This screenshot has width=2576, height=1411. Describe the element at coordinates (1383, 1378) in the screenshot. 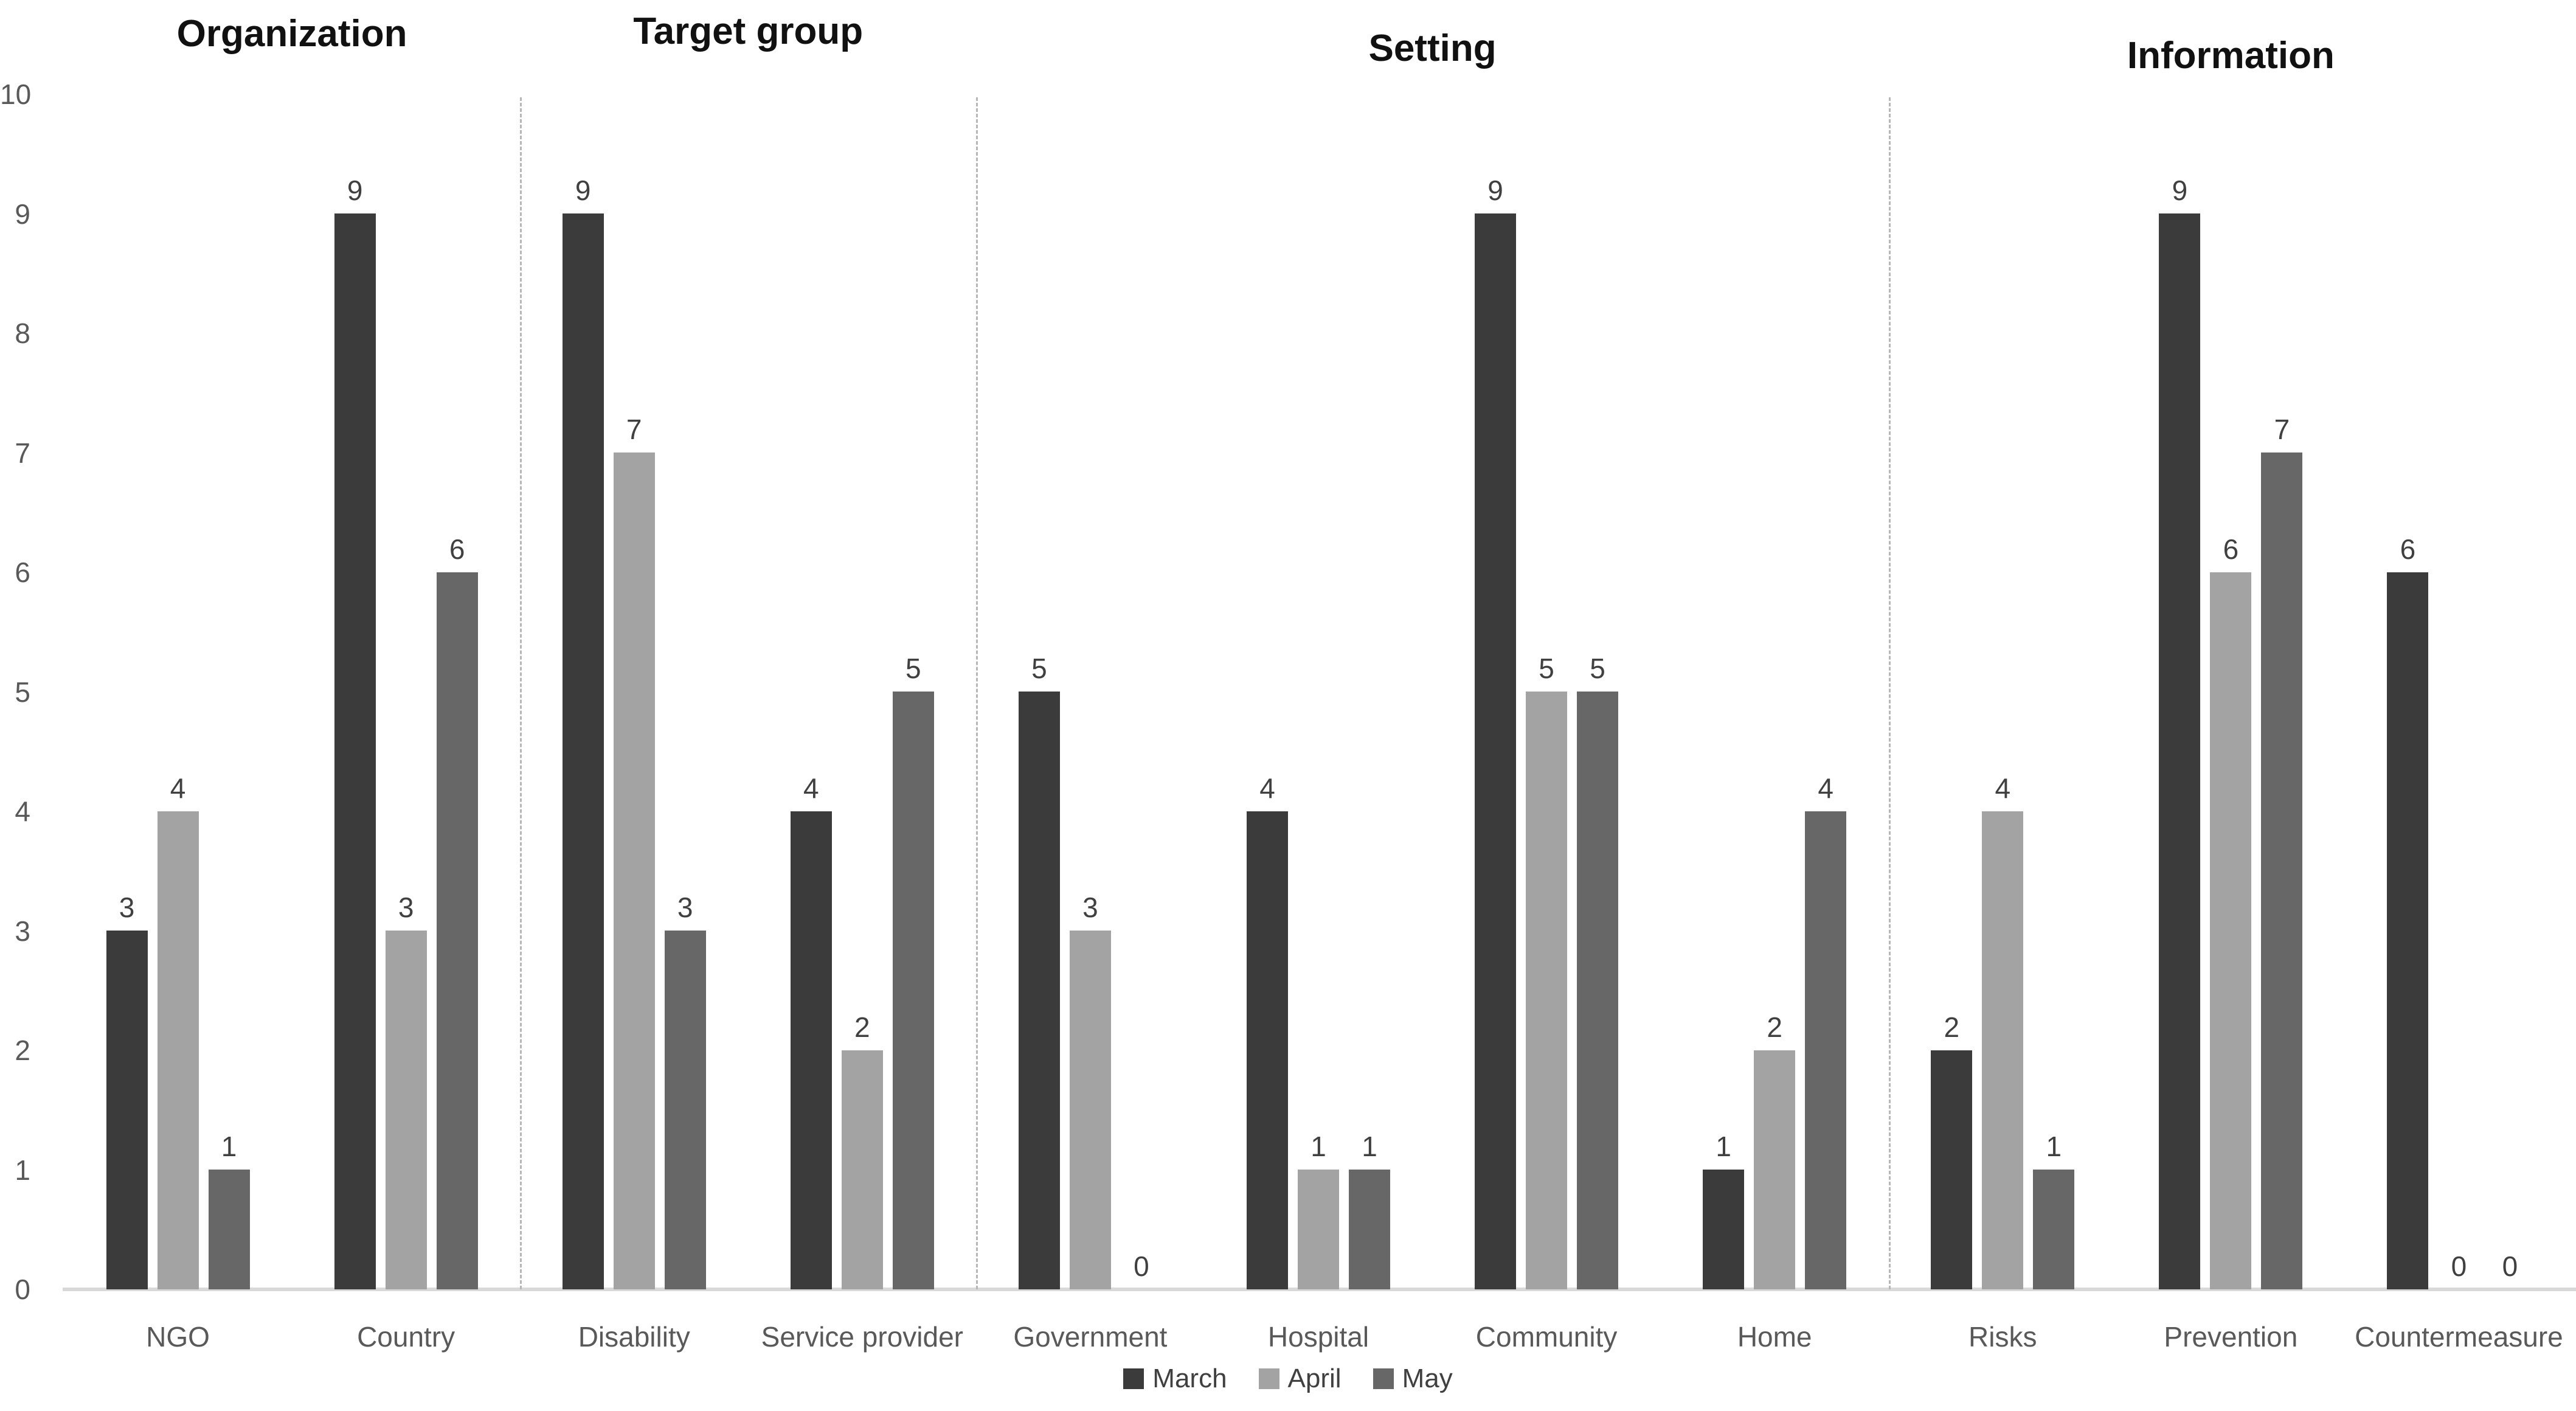

I see `legend-swatch-may` at that location.